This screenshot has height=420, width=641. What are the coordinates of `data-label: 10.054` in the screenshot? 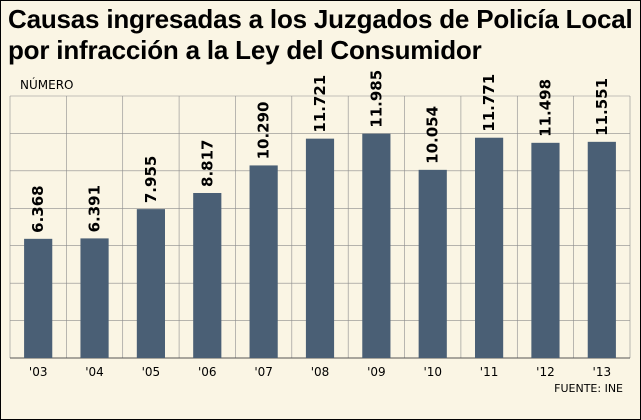 It's located at (433, 135).